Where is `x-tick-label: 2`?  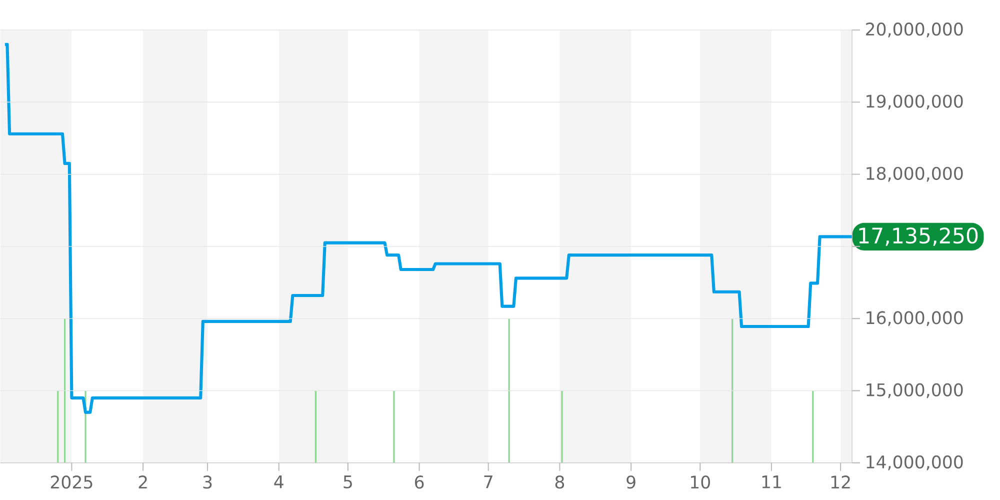 x-tick-label: 2 is located at coordinates (142, 482).